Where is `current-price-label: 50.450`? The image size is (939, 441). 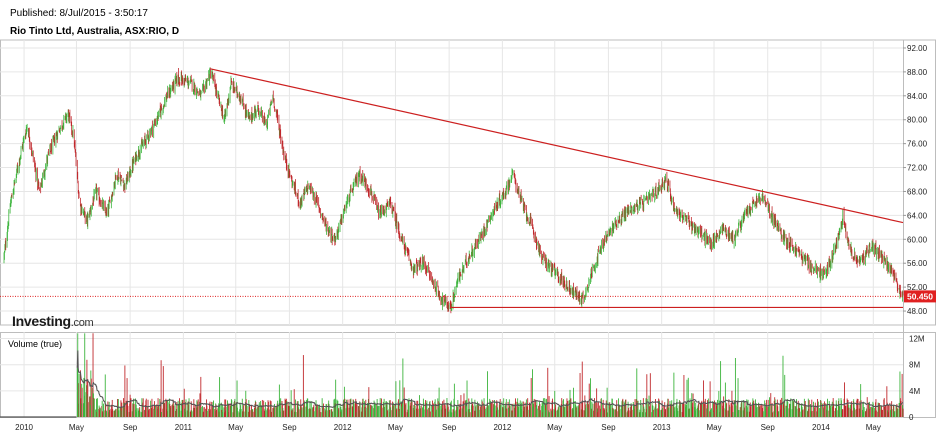 current-price-label: 50.450 is located at coordinates (920, 296).